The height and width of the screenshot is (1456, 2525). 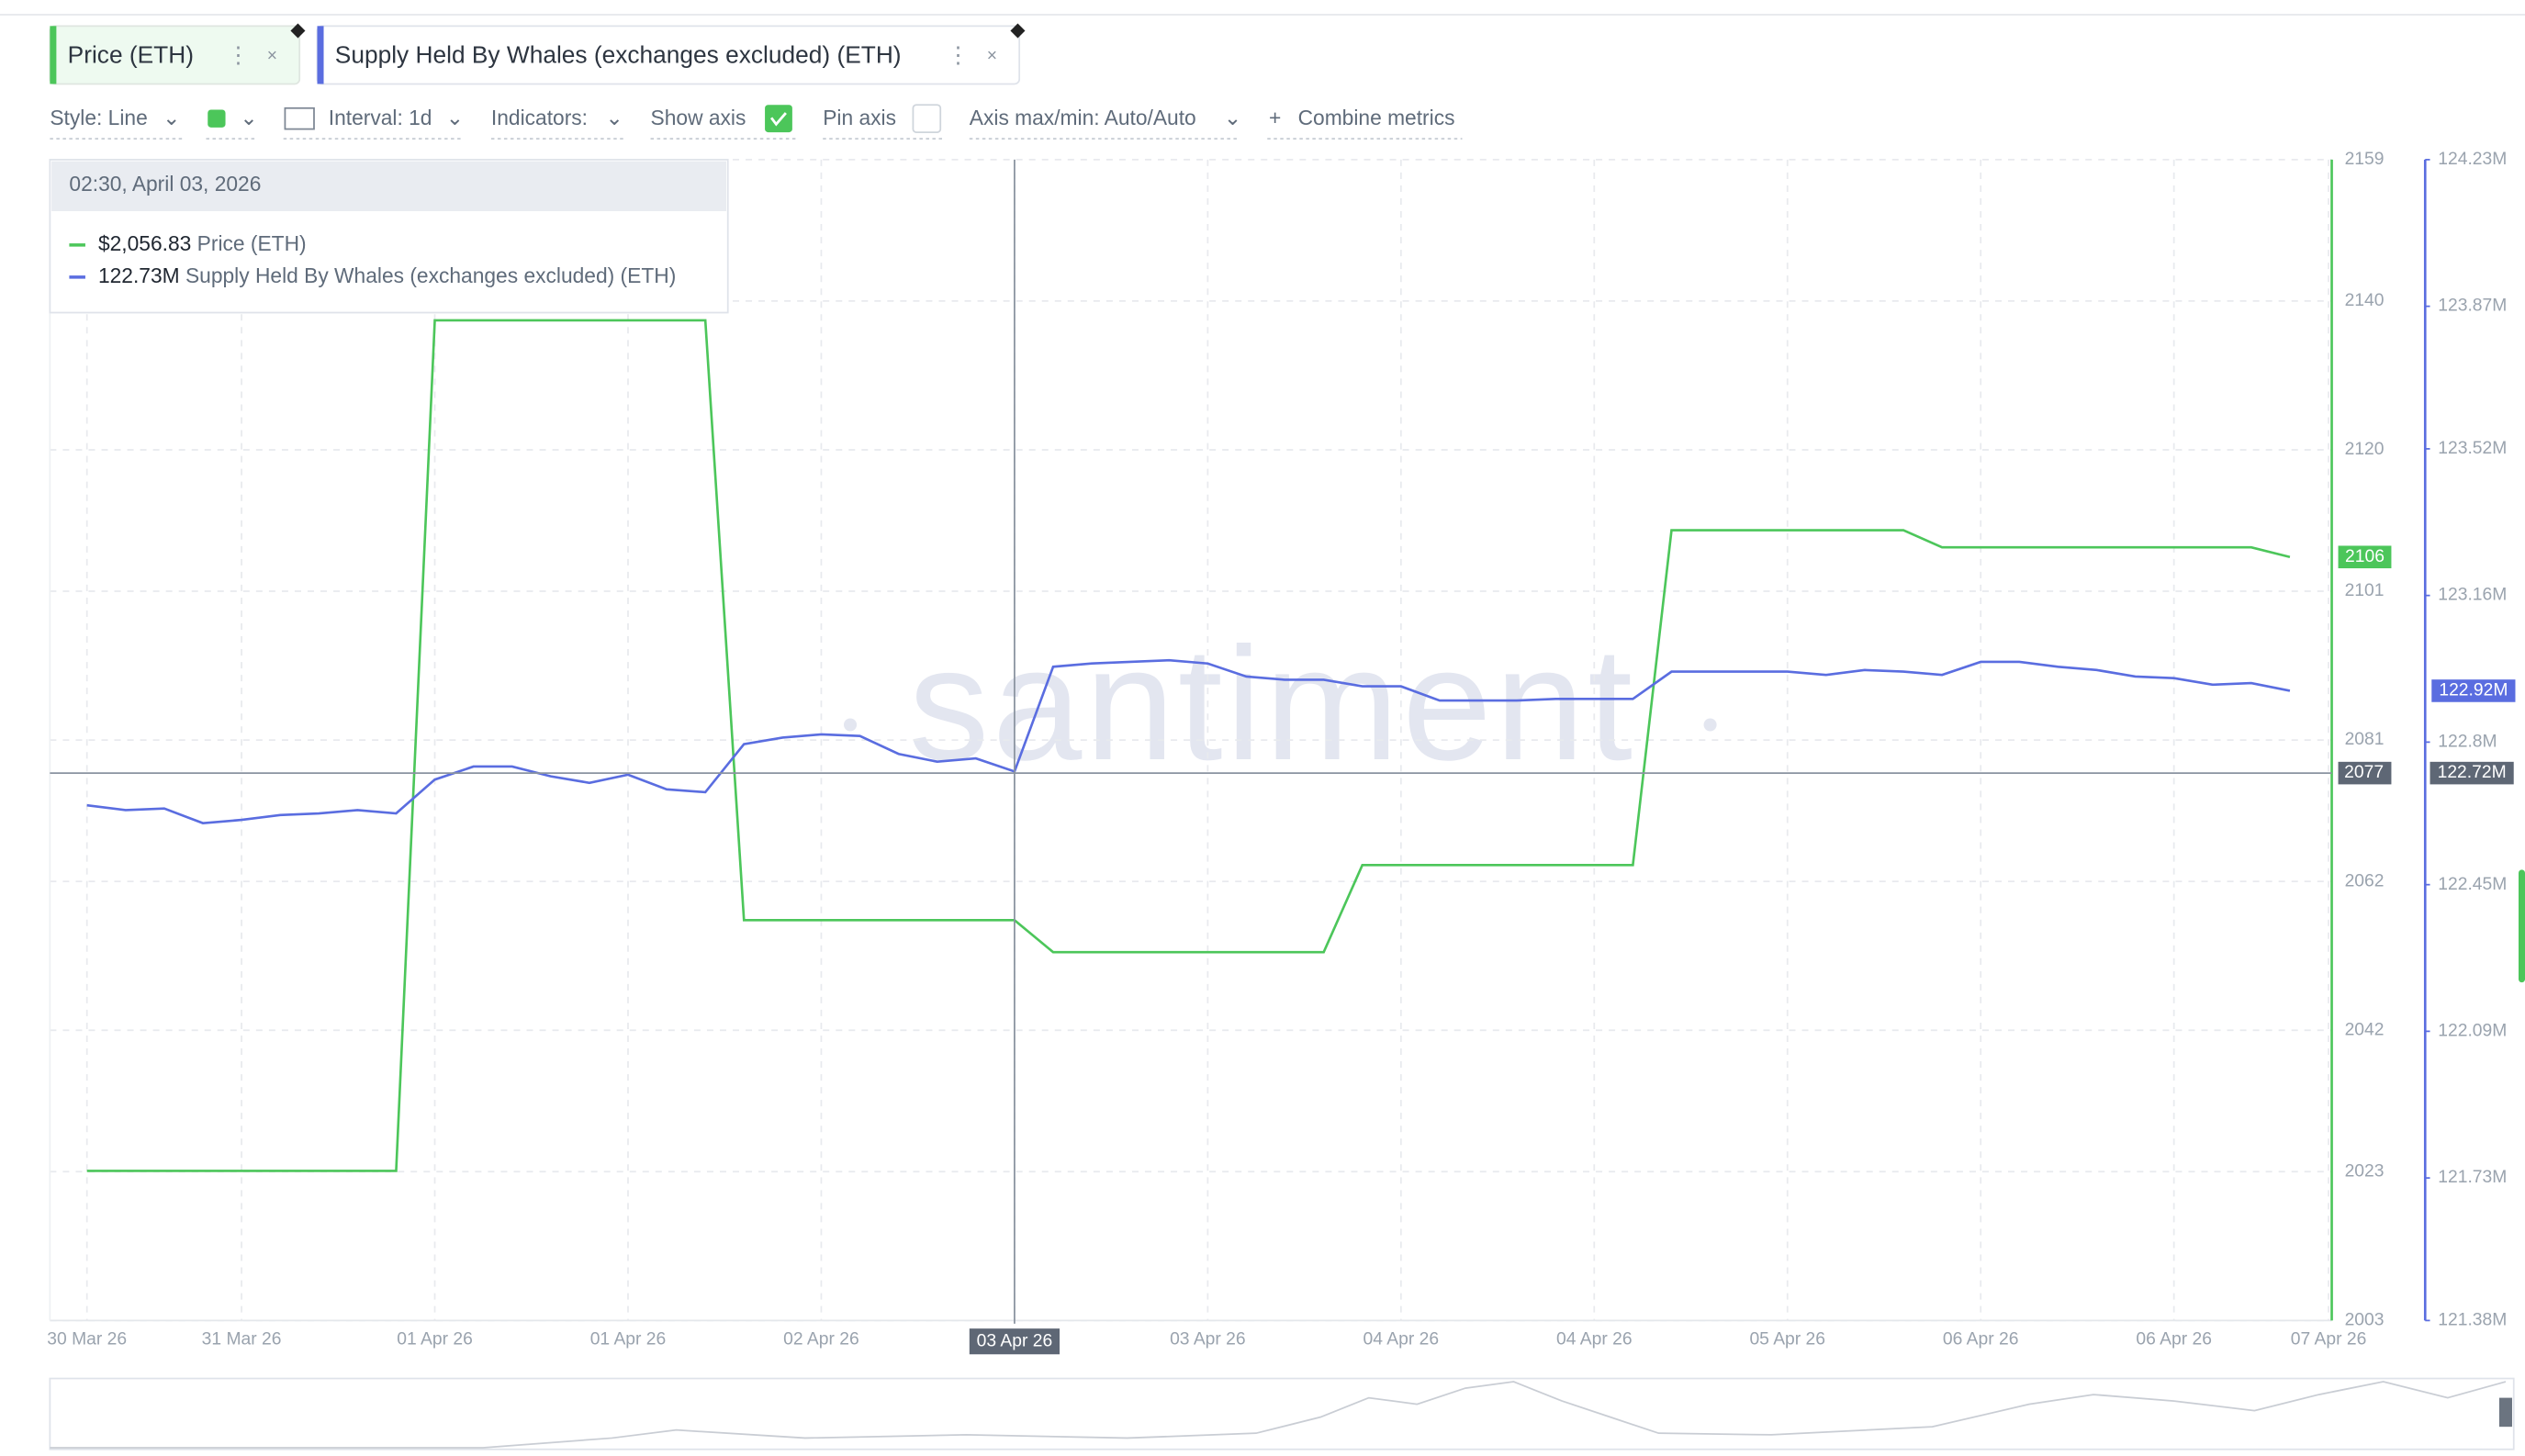 I want to click on crosshair-x-label: 03 Apr 26, so click(x=1015, y=1340).